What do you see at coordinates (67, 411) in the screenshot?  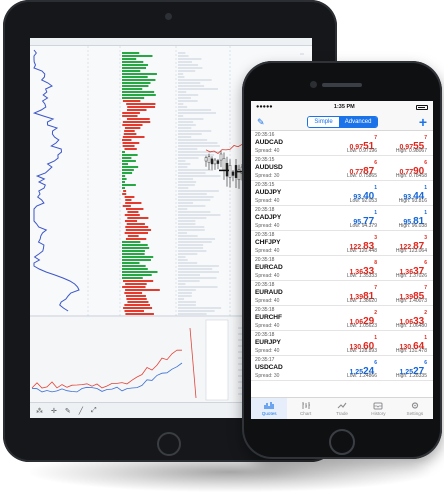 I see `toolbar-pen-icon: ✎` at bounding box center [67, 411].